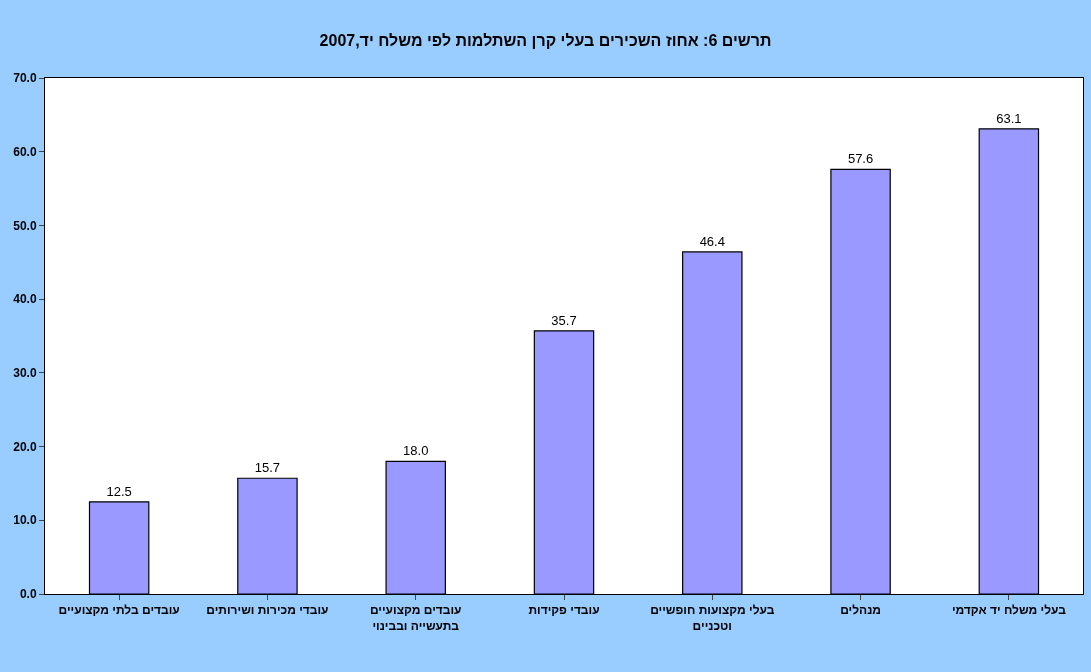 This screenshot has height=672, width=1091. I want to click on y-tick-label: 30.0, so click(25, 373).